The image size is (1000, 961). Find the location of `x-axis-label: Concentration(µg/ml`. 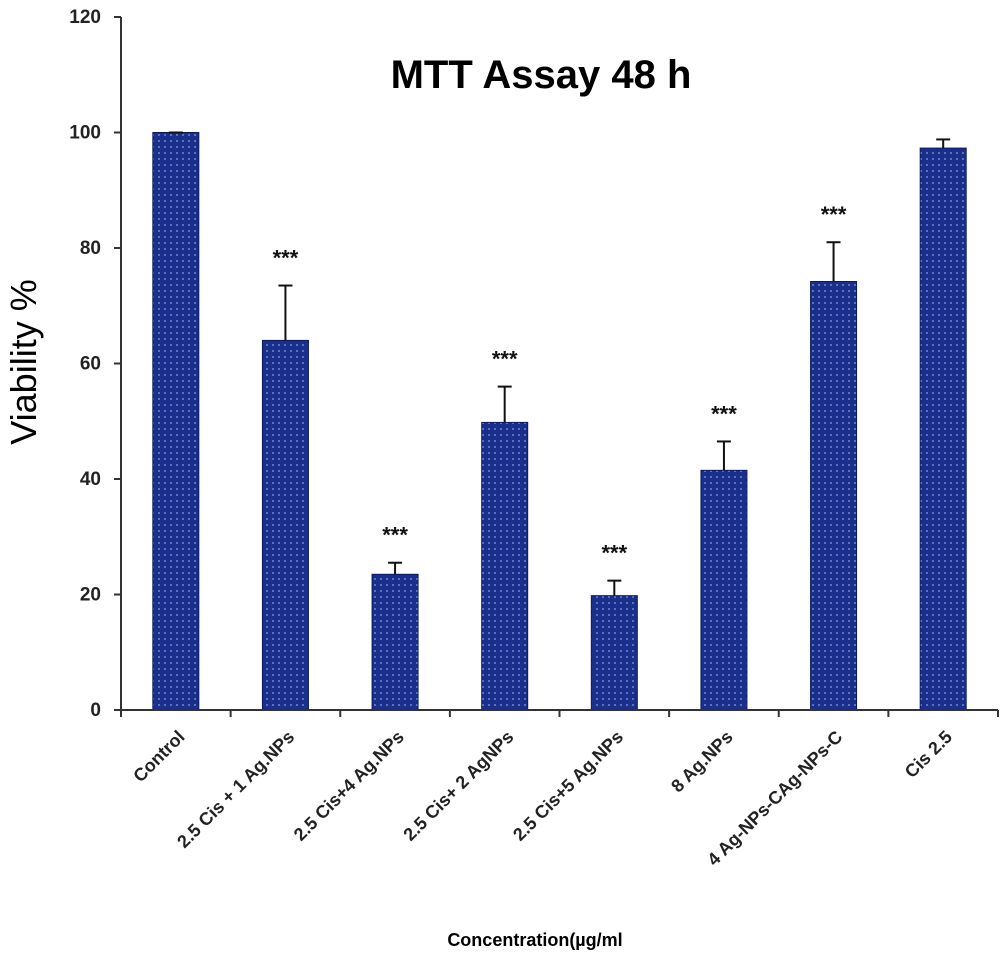

x-axis-label: Concentration(µg/ml is located at coordinates (534, 940).